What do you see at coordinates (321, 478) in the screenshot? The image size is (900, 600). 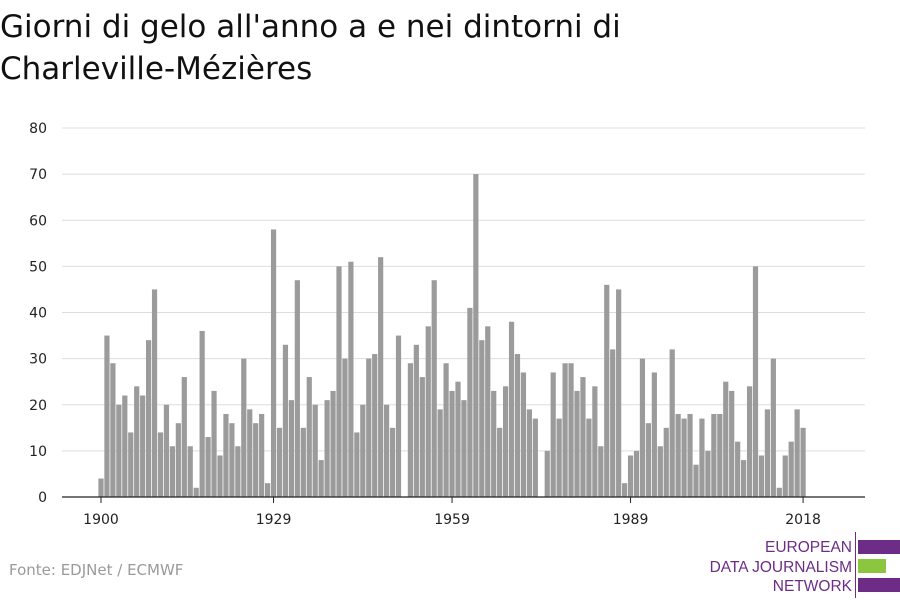 I see `bar-1937` at bounding box center [321, 478].